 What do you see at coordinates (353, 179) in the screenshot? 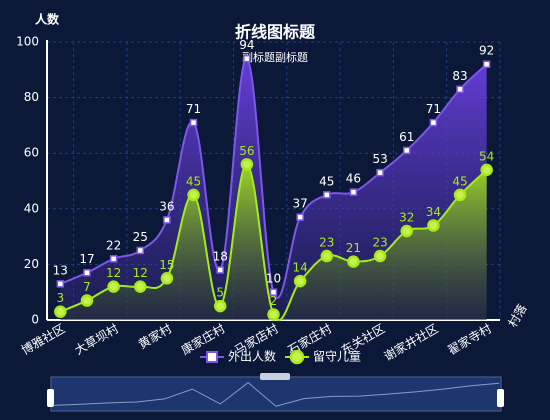
I see `data-label: 46` at bounding box center [353, 179].